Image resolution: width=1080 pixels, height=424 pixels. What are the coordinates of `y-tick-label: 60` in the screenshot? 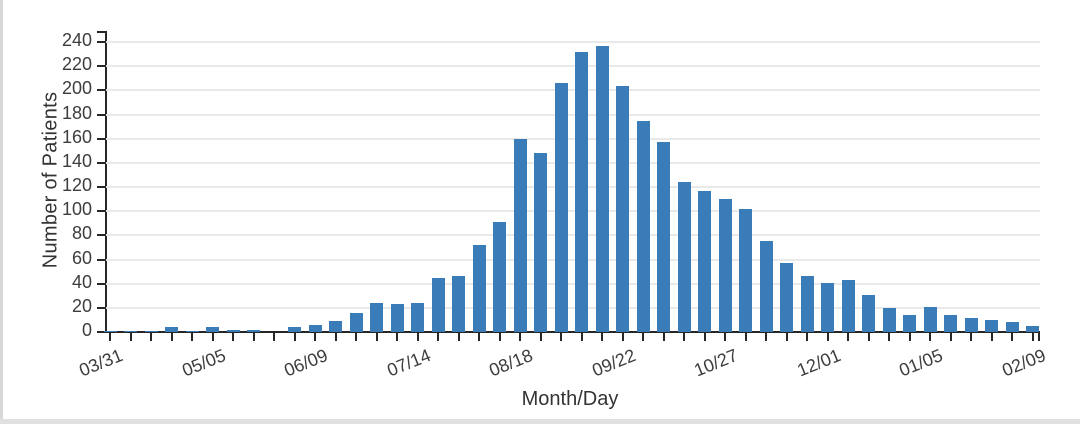 It's located at (81, 257).